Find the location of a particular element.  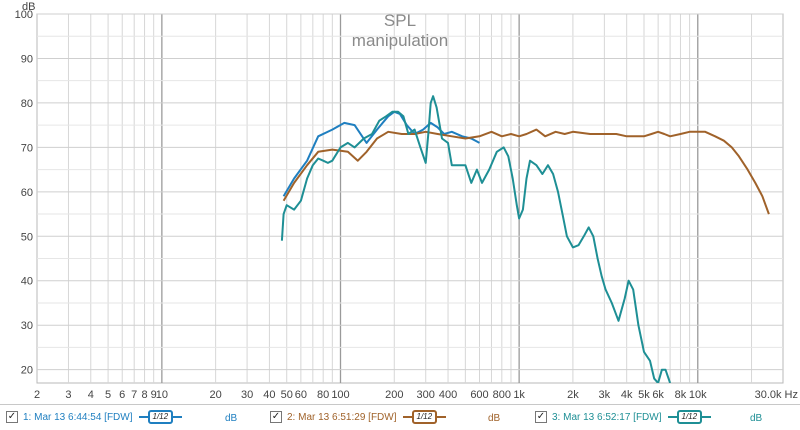

y-tick-label: 70 is located at coordinates (27, 148).